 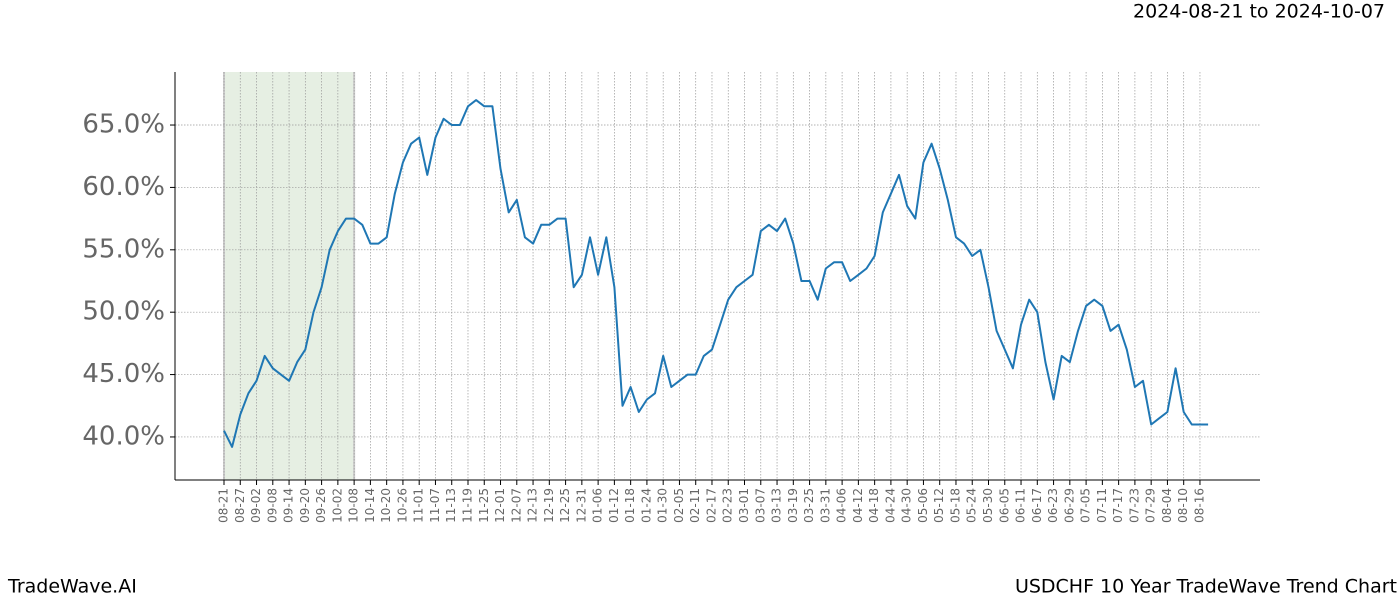 I want to click on x-tick-label: 12-25, so click(x=565, y=505).